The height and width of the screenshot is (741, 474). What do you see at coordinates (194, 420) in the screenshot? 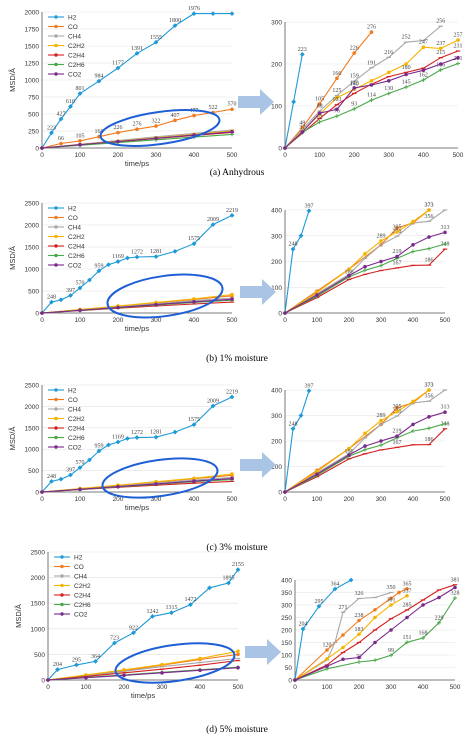
I see `data-label: 1575` at bounding box center [194, 420].